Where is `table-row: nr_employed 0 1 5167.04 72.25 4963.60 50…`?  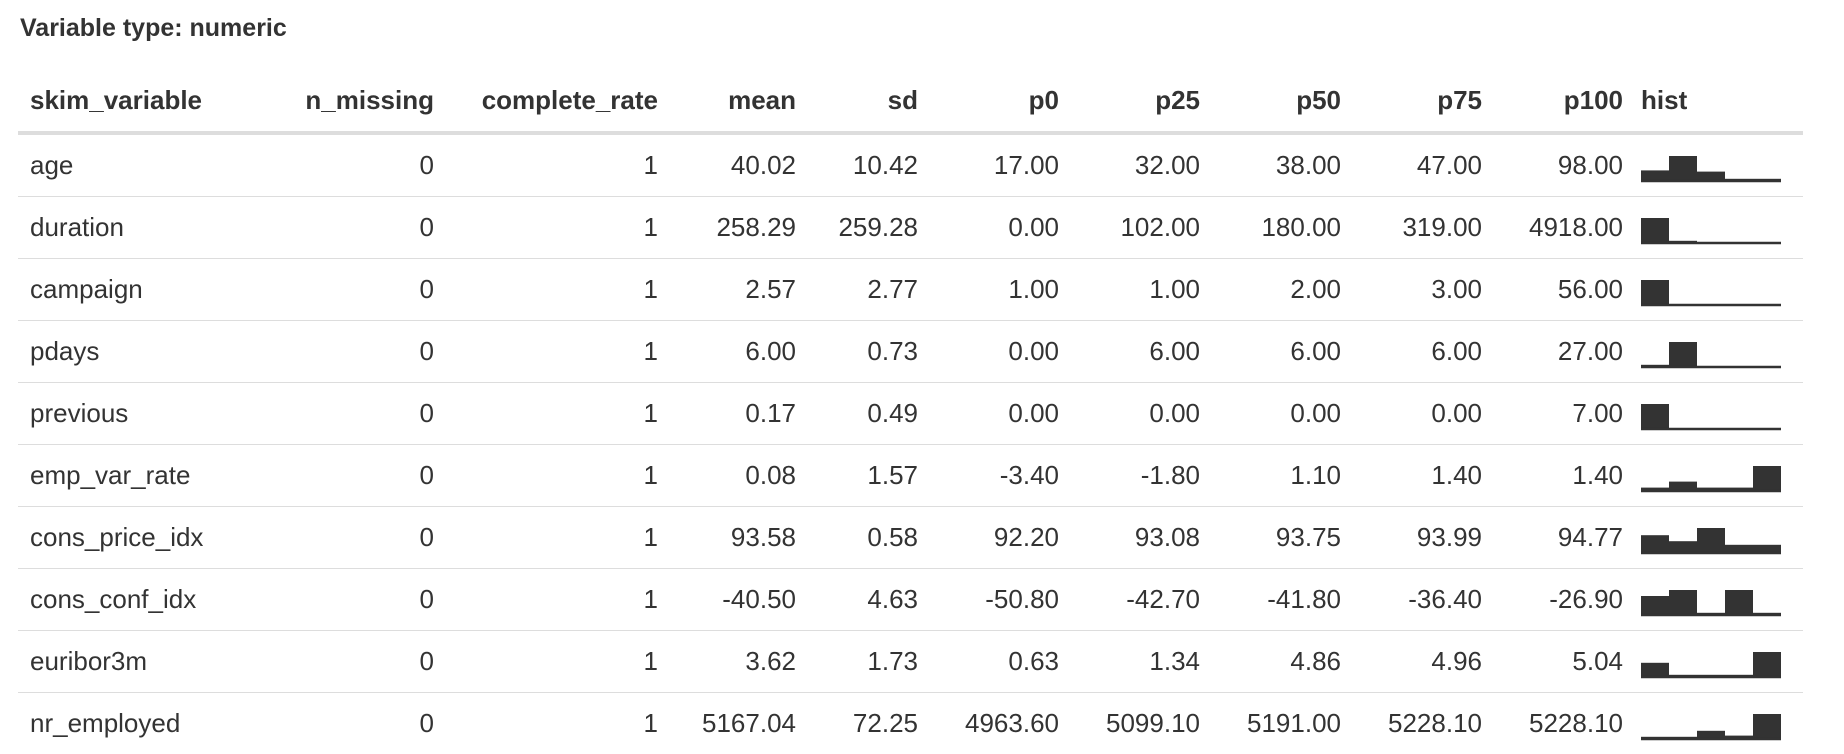 table-row: nr_employed 0 1 5167.04 72.25 4963.60 50… is located at coordinates (910, 723).